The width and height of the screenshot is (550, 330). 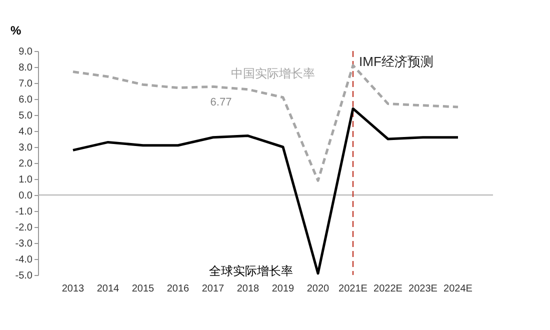 What do you see at coordinates (353, 289) in the screenshot?
I see `x-tick-label: 2021E` at bounding box center [353, 289].